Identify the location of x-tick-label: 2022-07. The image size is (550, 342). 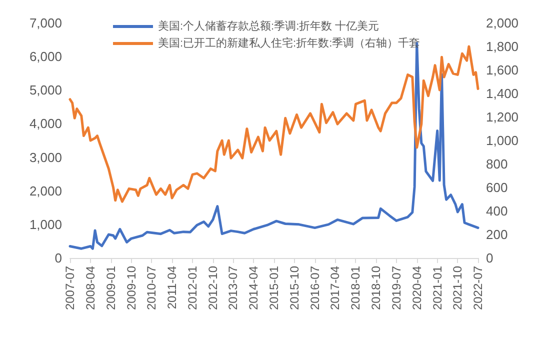
(478, 288).